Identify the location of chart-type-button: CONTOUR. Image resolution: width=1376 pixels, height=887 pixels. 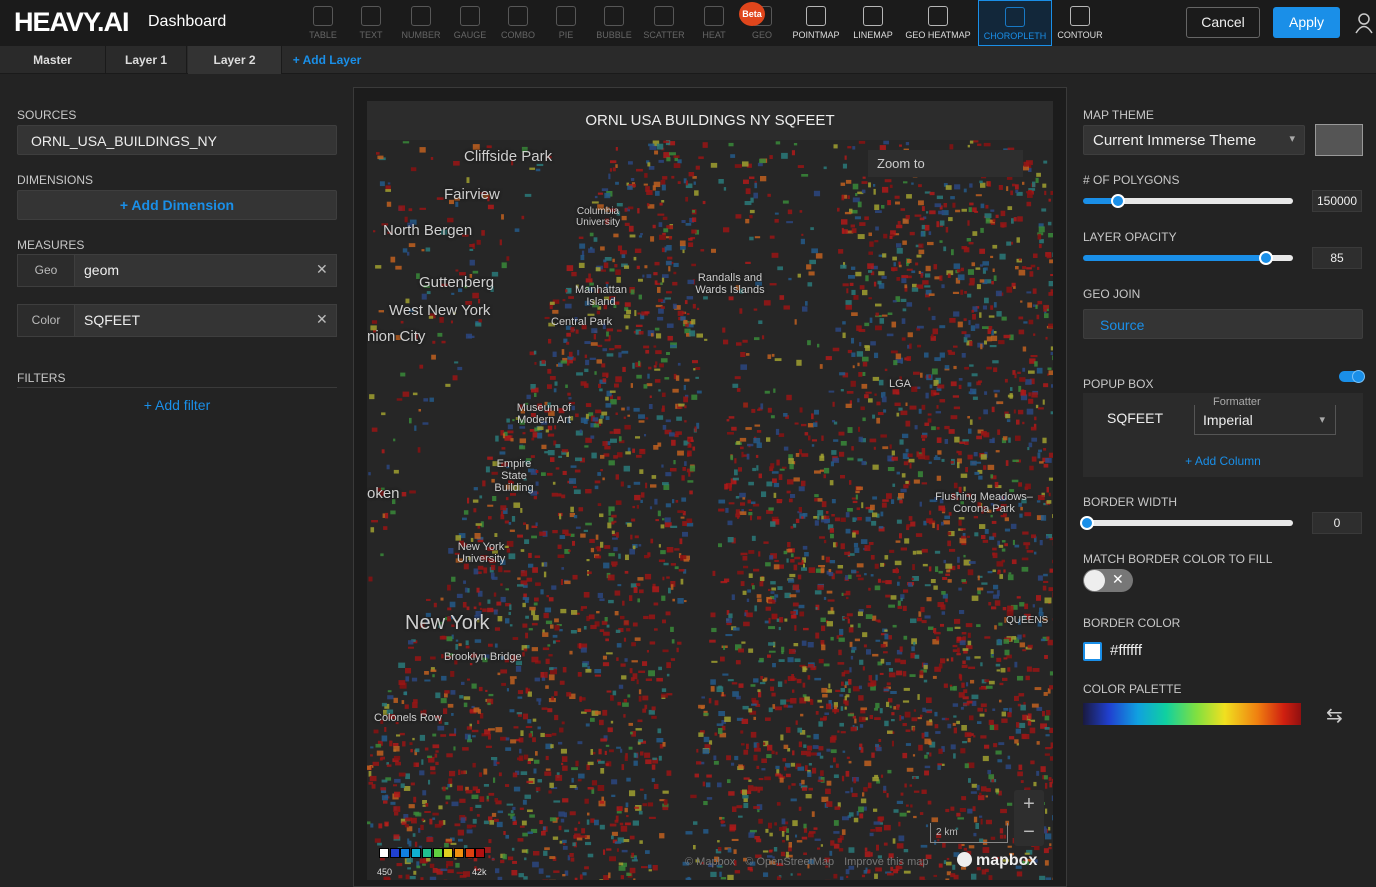
(1080, 23).